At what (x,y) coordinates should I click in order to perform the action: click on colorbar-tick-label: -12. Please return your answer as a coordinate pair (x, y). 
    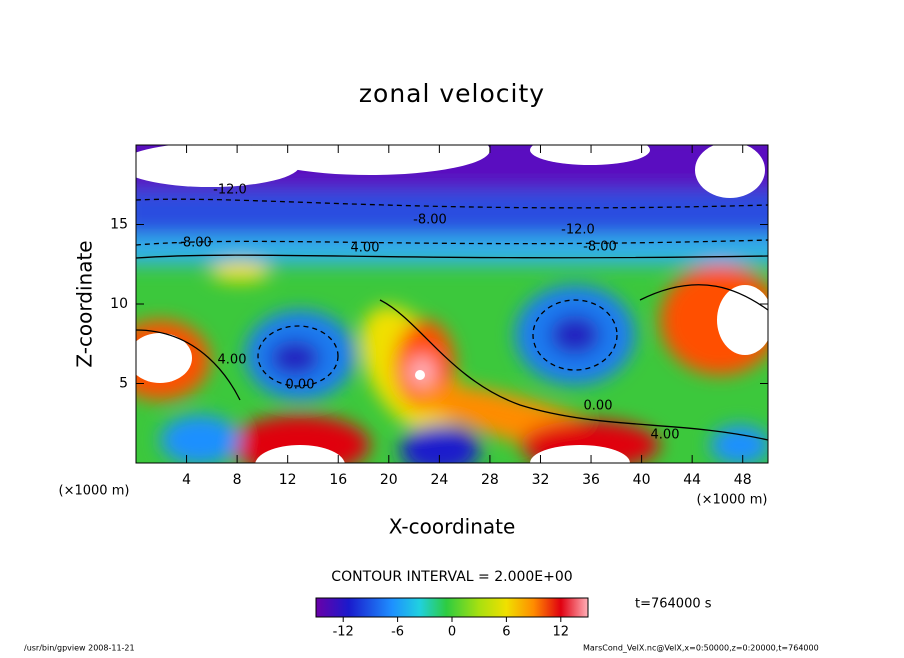
    Looking at the image, I should click on (343, 632).